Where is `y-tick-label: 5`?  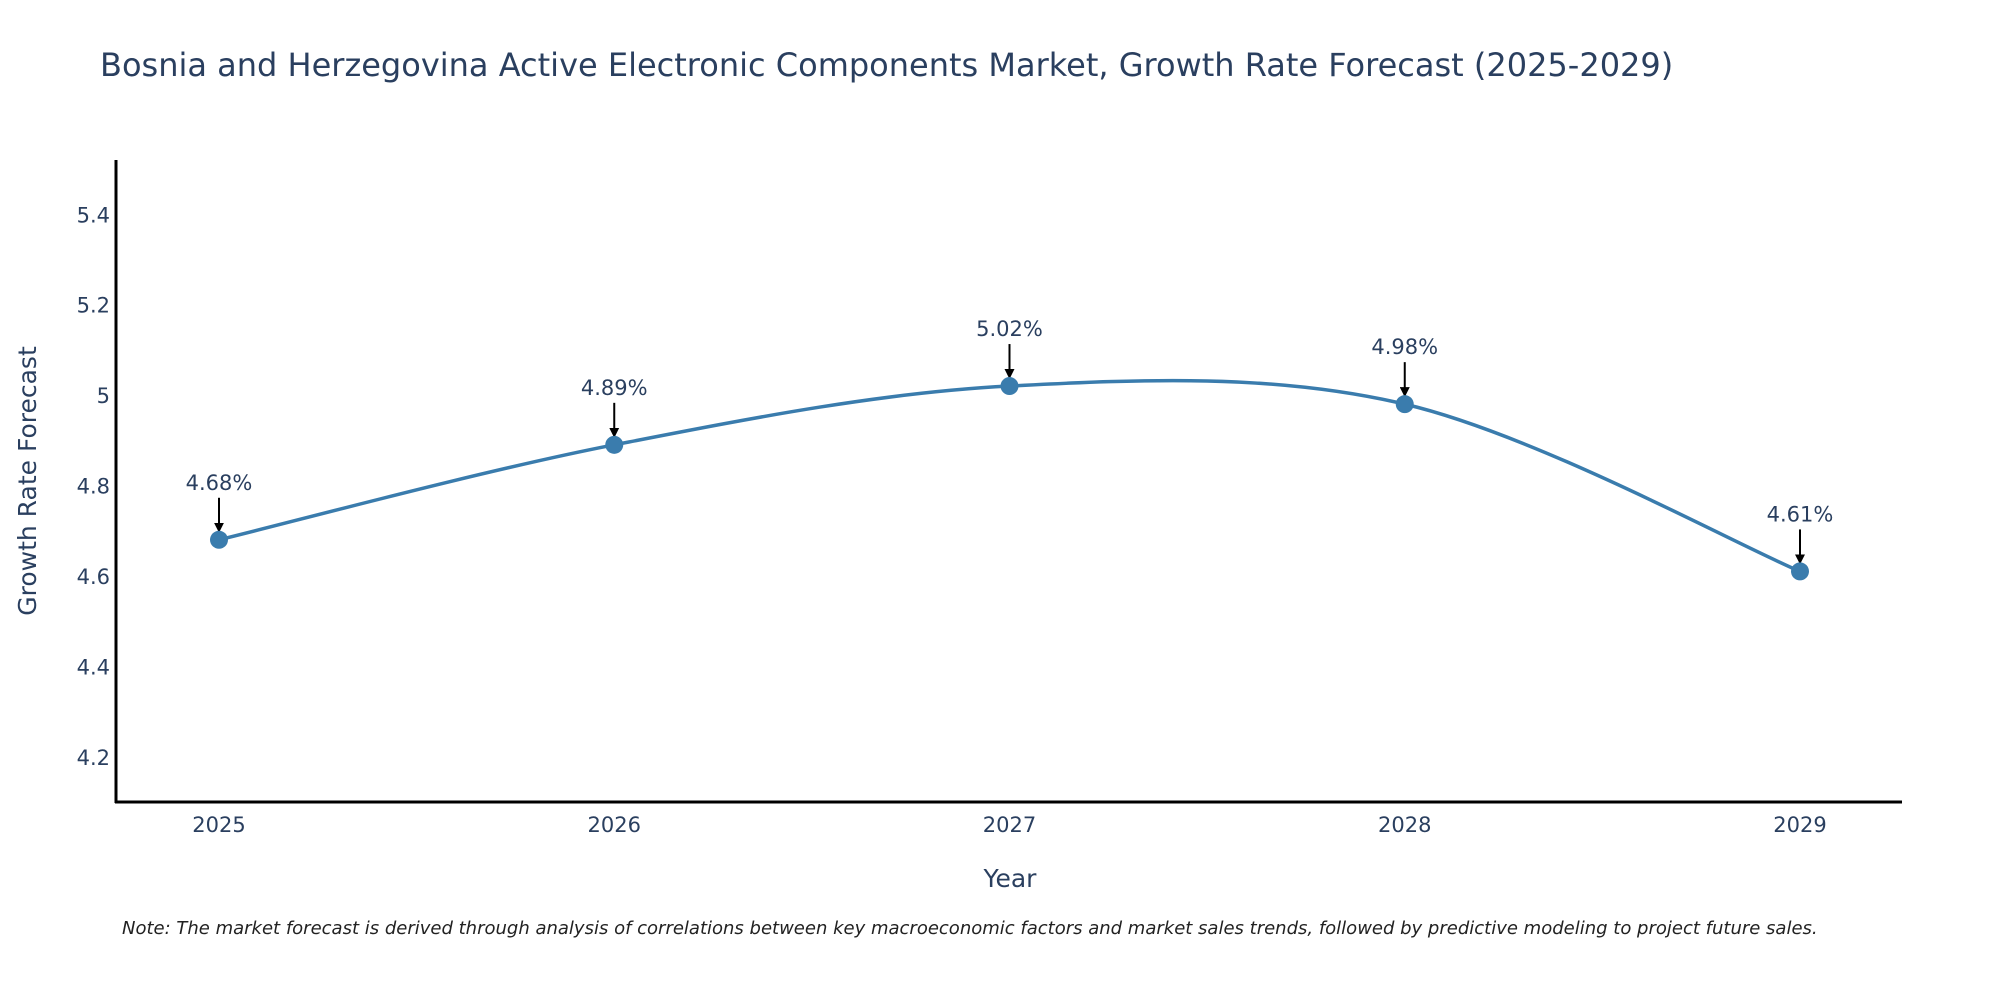 y-tick-label: 5 is located at coordinates (103, 396).